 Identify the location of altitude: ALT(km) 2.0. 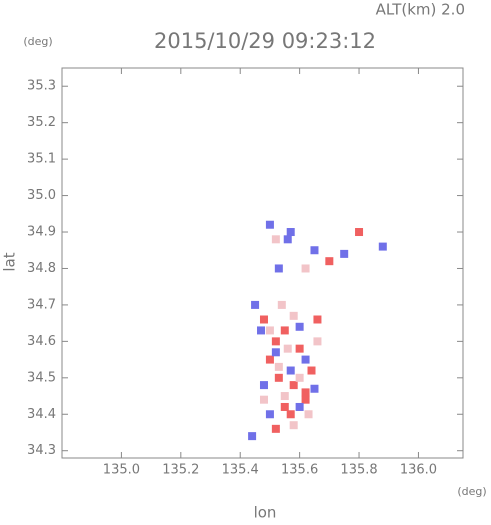
(420, 10).